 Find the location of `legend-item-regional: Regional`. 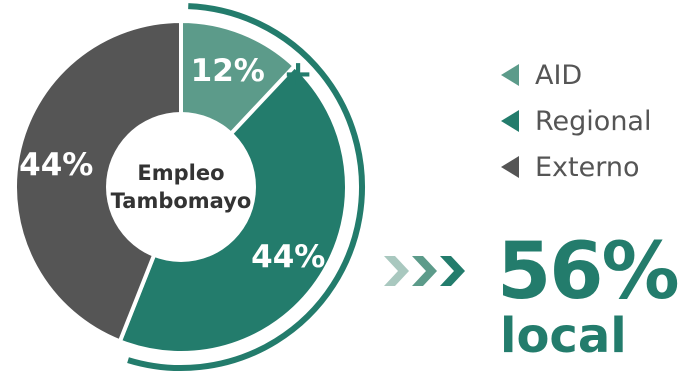

legend-item-regional: Regional is located at coordinates (574, 121).